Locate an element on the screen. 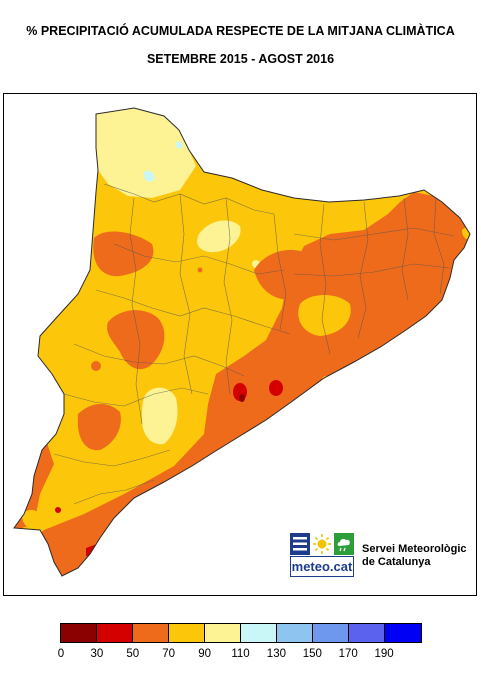 The width and height of the screenshot is (481, 680). zone-50-70-spot is located at coordinates (96, 366).